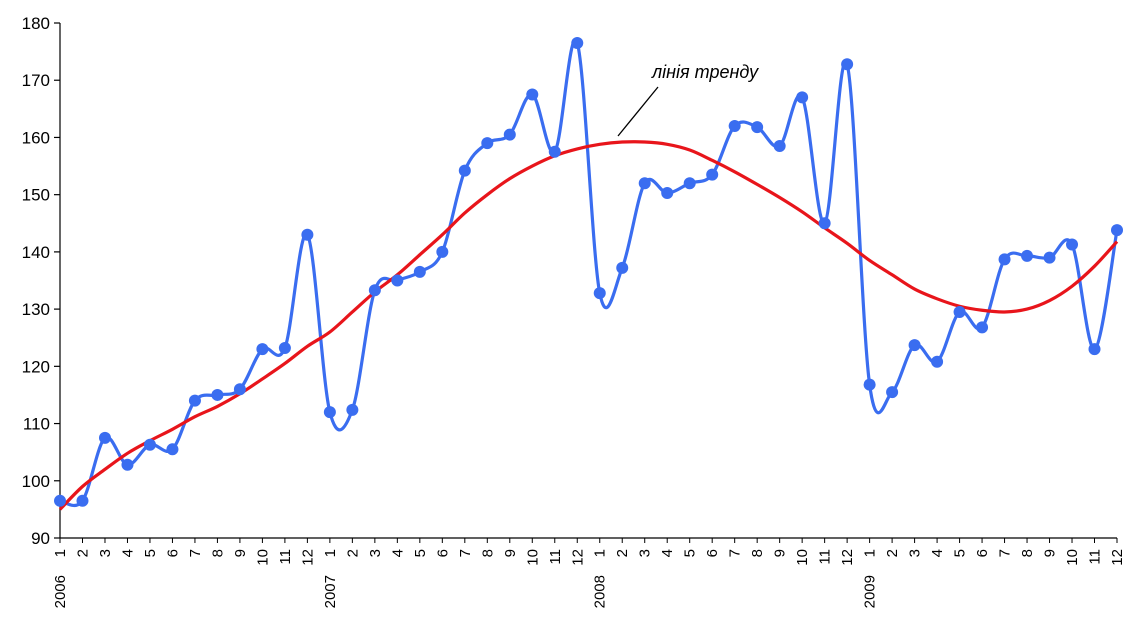 Image resolution: width=1125 pixels, height=621 pixels. I want to click on x-year-label: 2006, so click(60, 591).